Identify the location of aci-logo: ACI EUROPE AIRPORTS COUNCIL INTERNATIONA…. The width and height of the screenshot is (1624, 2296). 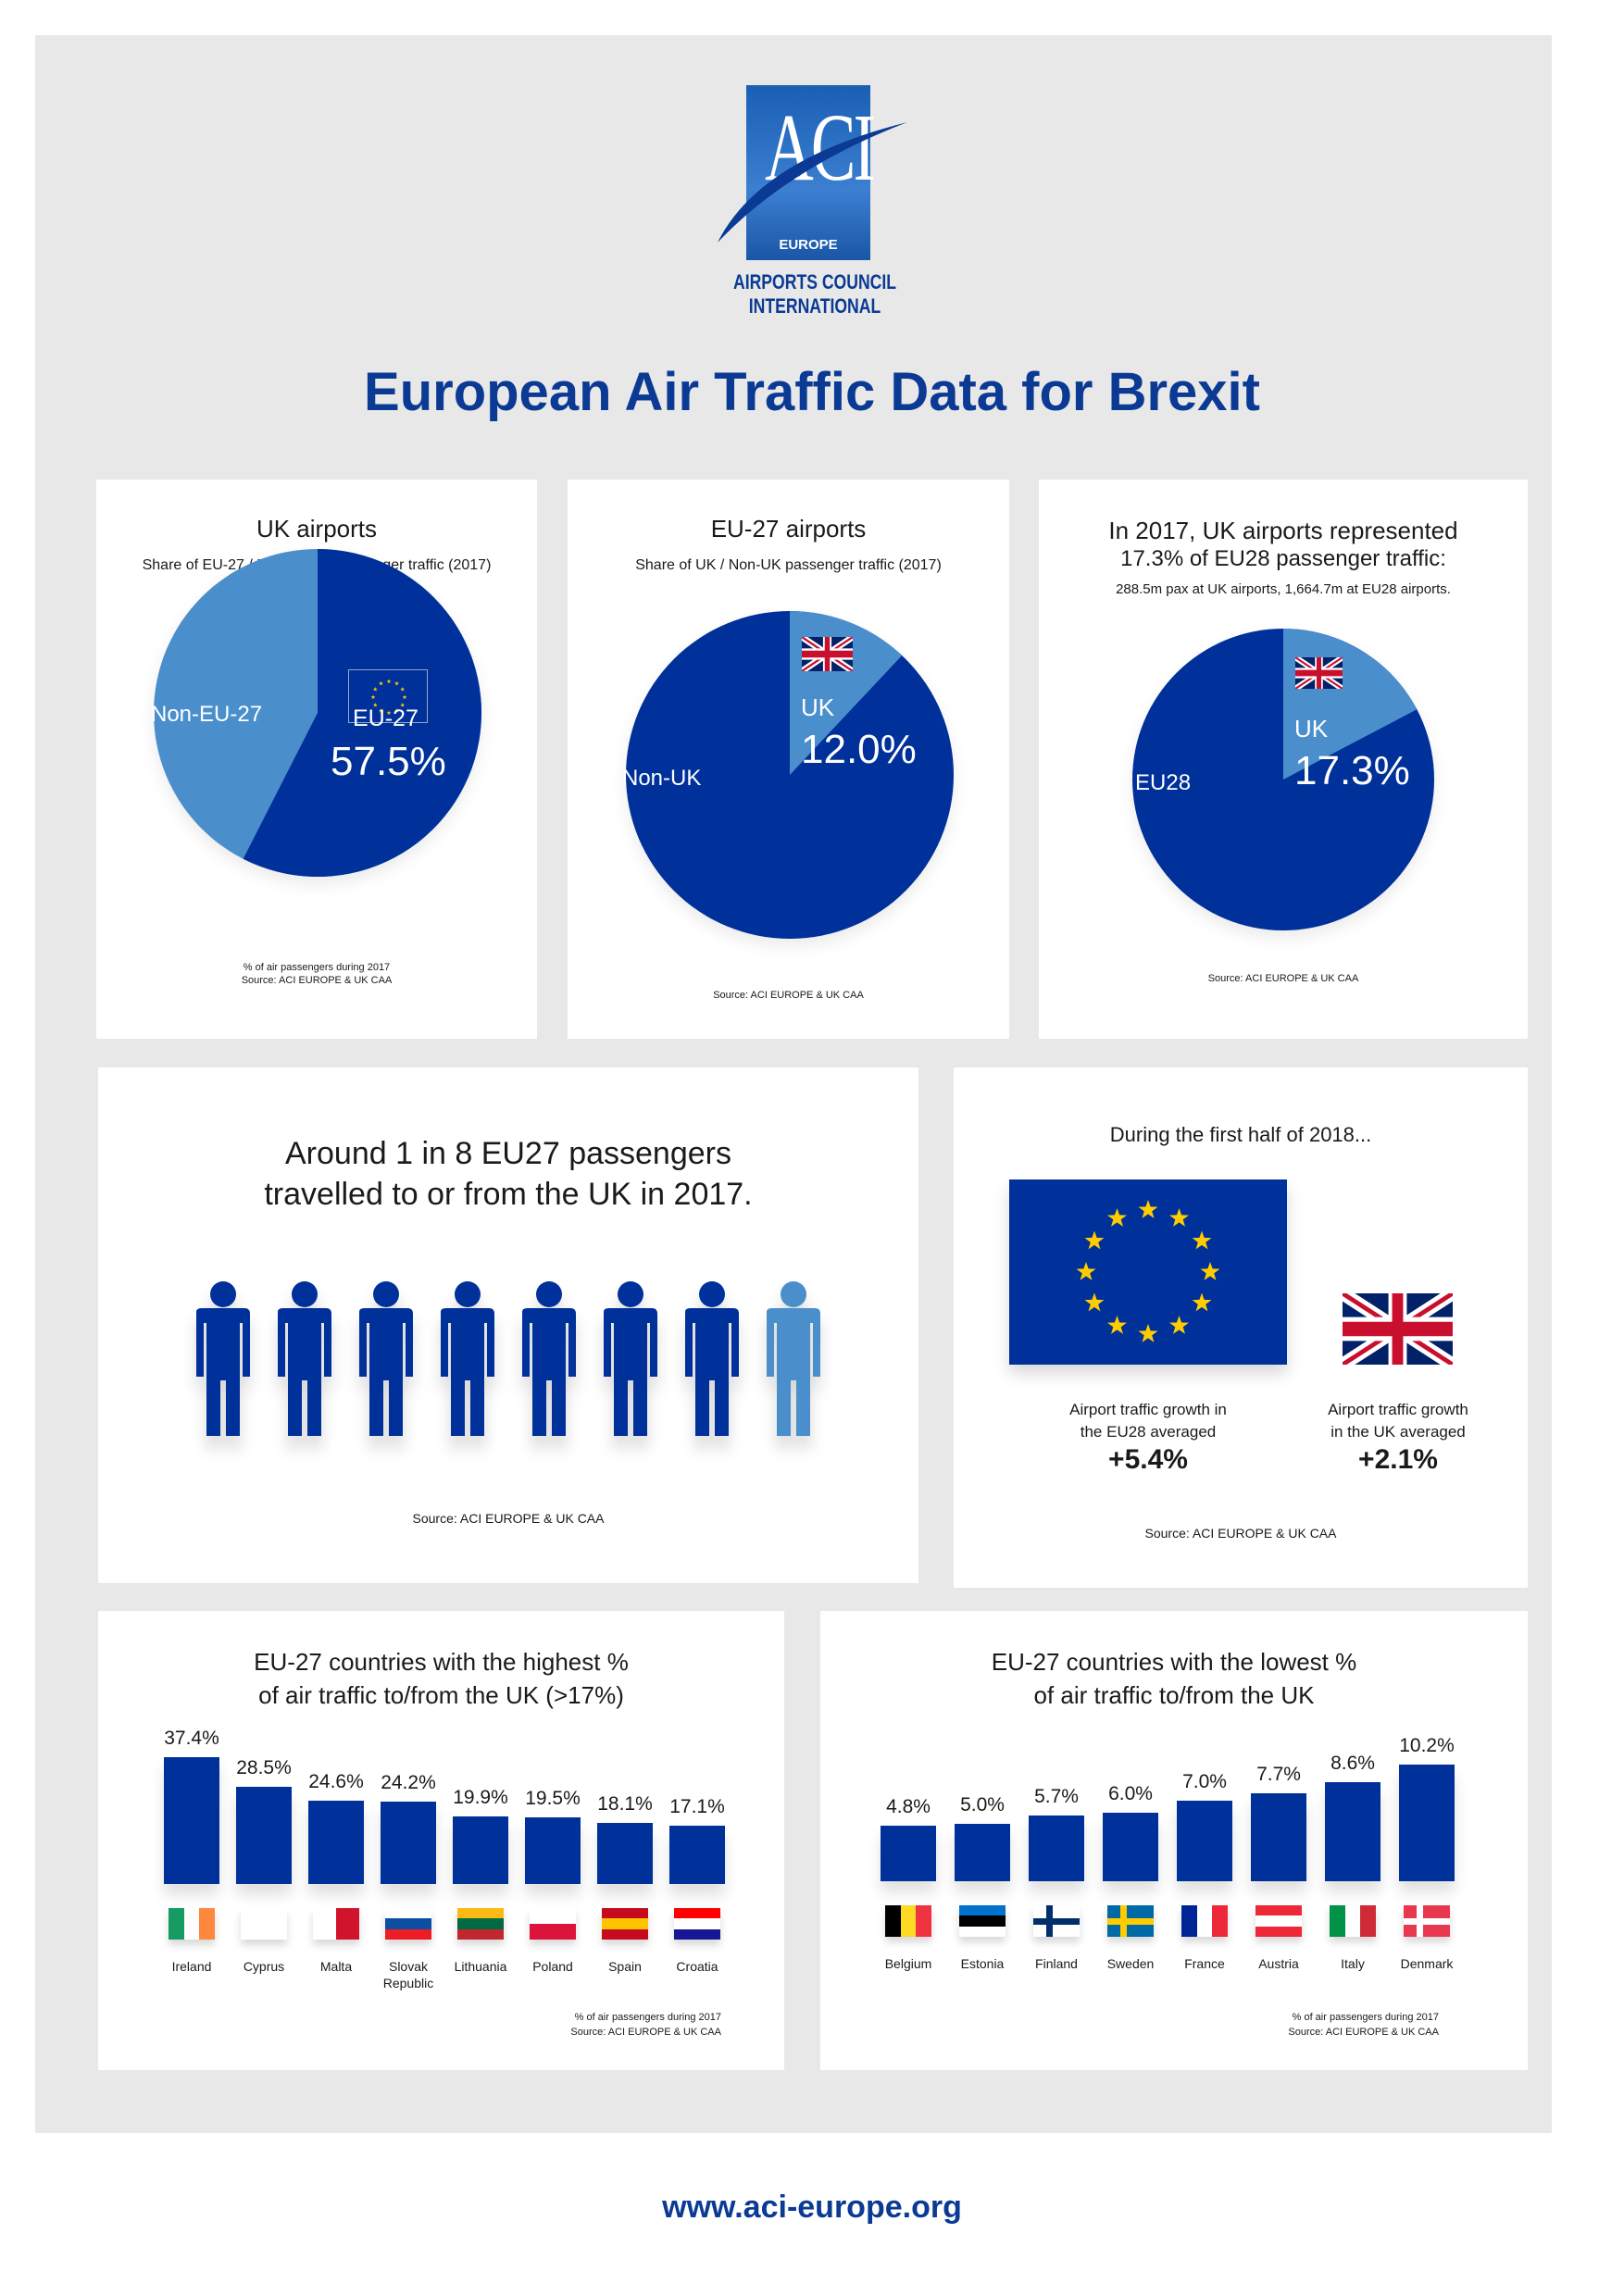
(815, 205).